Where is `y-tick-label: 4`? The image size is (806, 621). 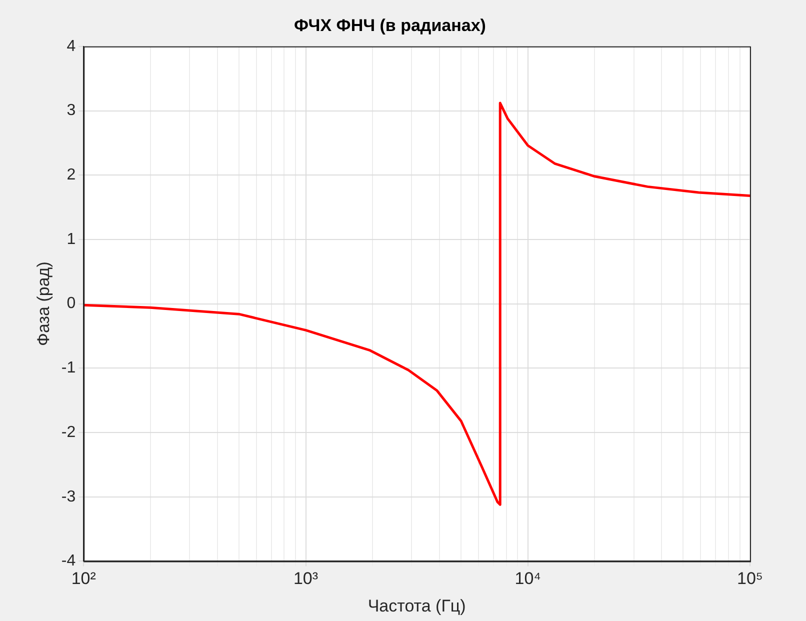
y-tick-label: 4 is located at coordinates (71, 46).